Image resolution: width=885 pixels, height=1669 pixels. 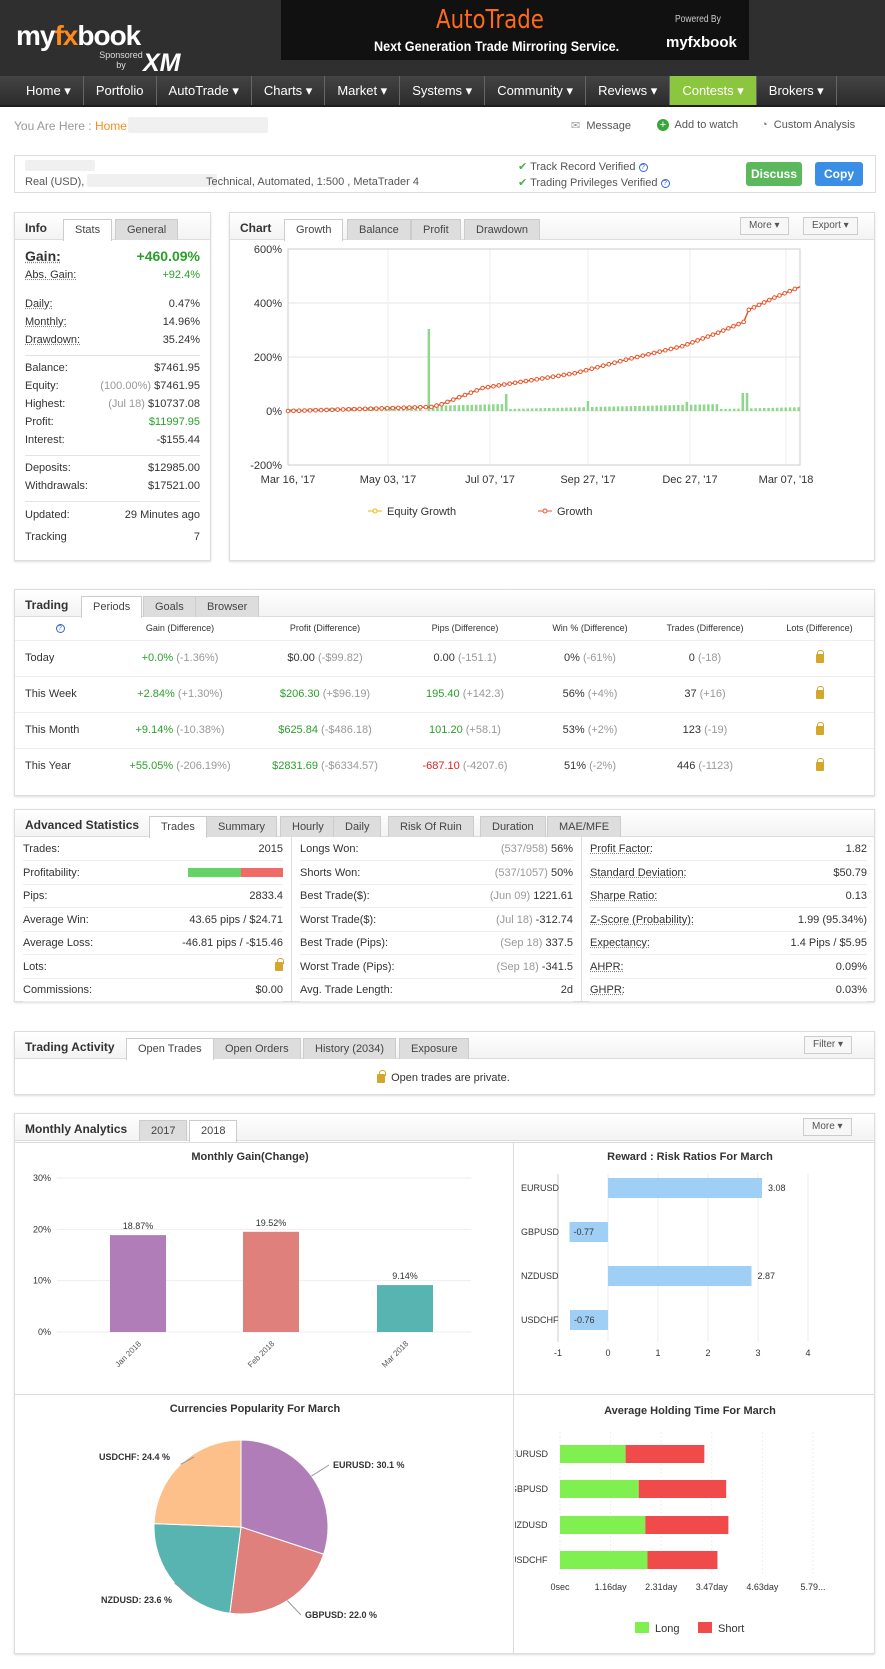 I want to click on bar-data-label: 2.87, so click(x=767, y=1276).